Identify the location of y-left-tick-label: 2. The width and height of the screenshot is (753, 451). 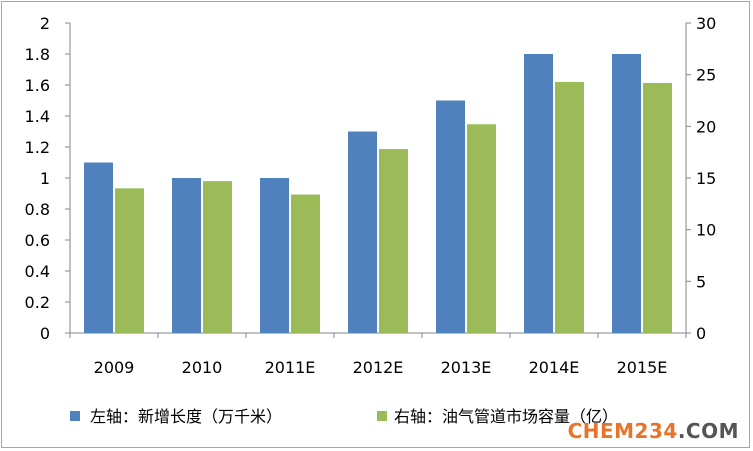
(45, 23).